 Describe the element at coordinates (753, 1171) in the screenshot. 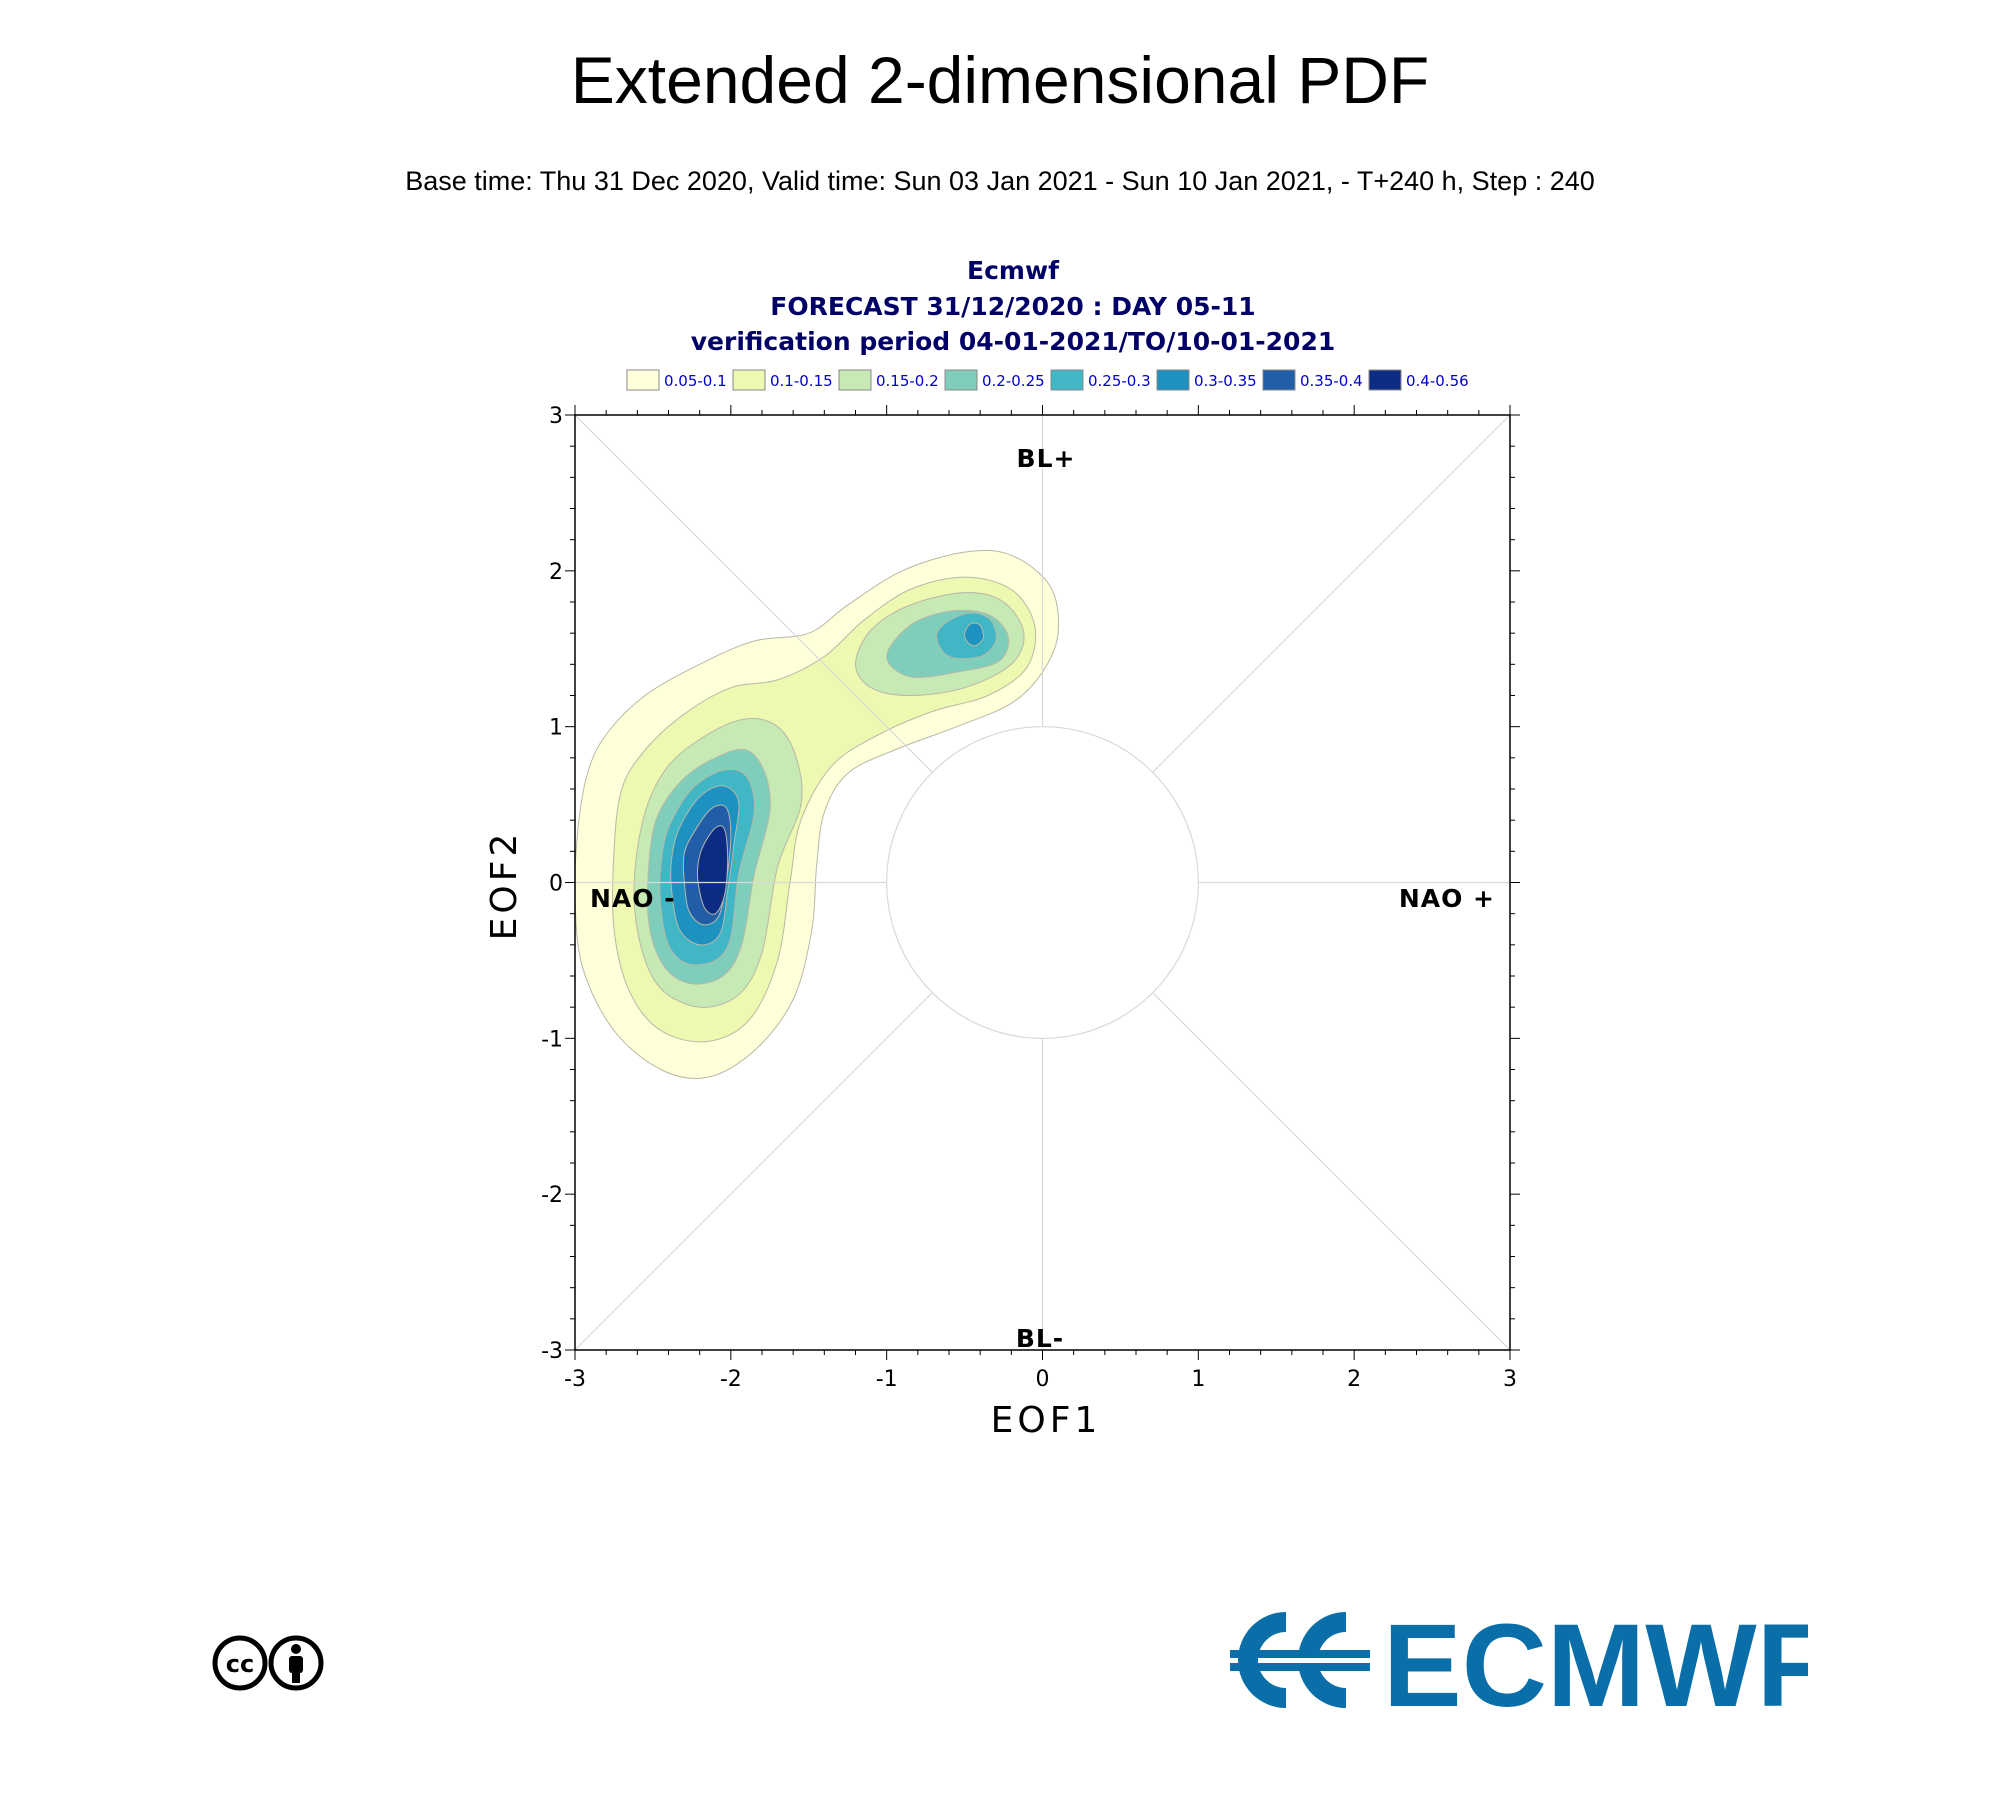

I see `diagonal-sw` at that location.